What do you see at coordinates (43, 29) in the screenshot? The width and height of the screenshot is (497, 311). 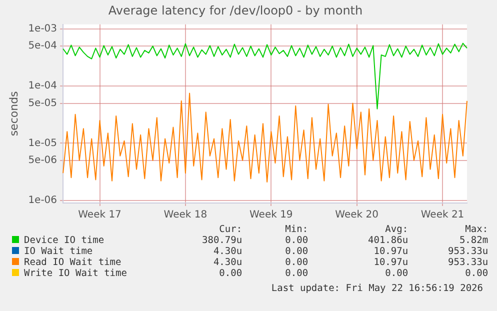 I see `y-tick-label: 1e-03` at bounding box center [43, 29].